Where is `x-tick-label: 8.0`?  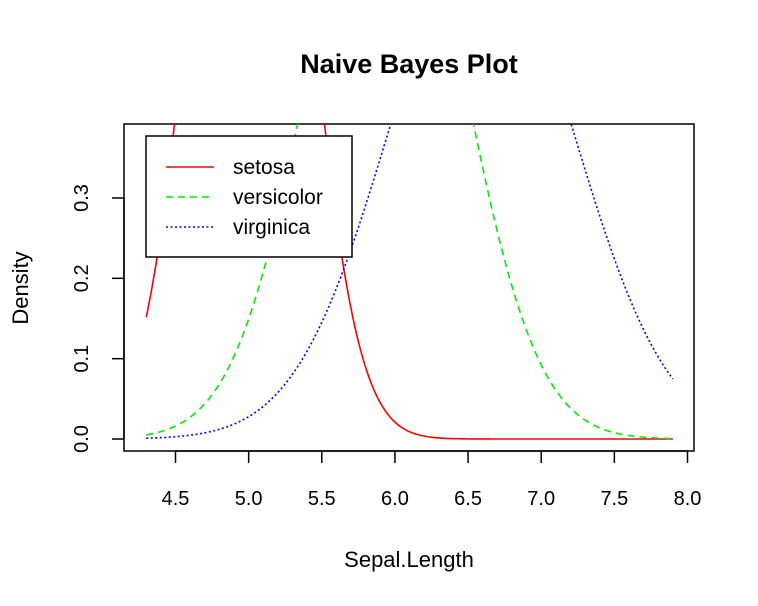 x-tick-label: 8.0 is located at coordinates (688, 499).